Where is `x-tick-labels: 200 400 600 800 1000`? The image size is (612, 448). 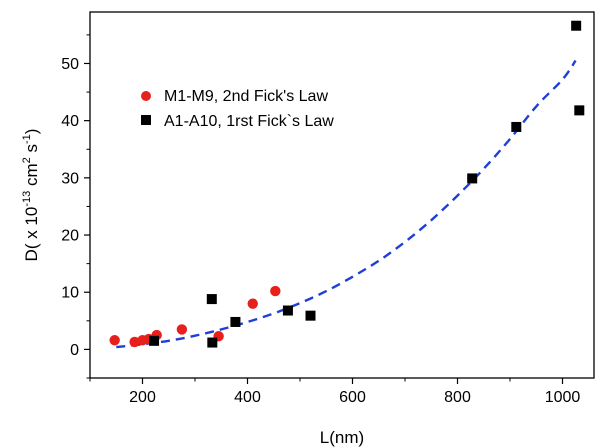 x-tick-labels: 200 400 600 800 1000 is located at coordinates (354, 397).